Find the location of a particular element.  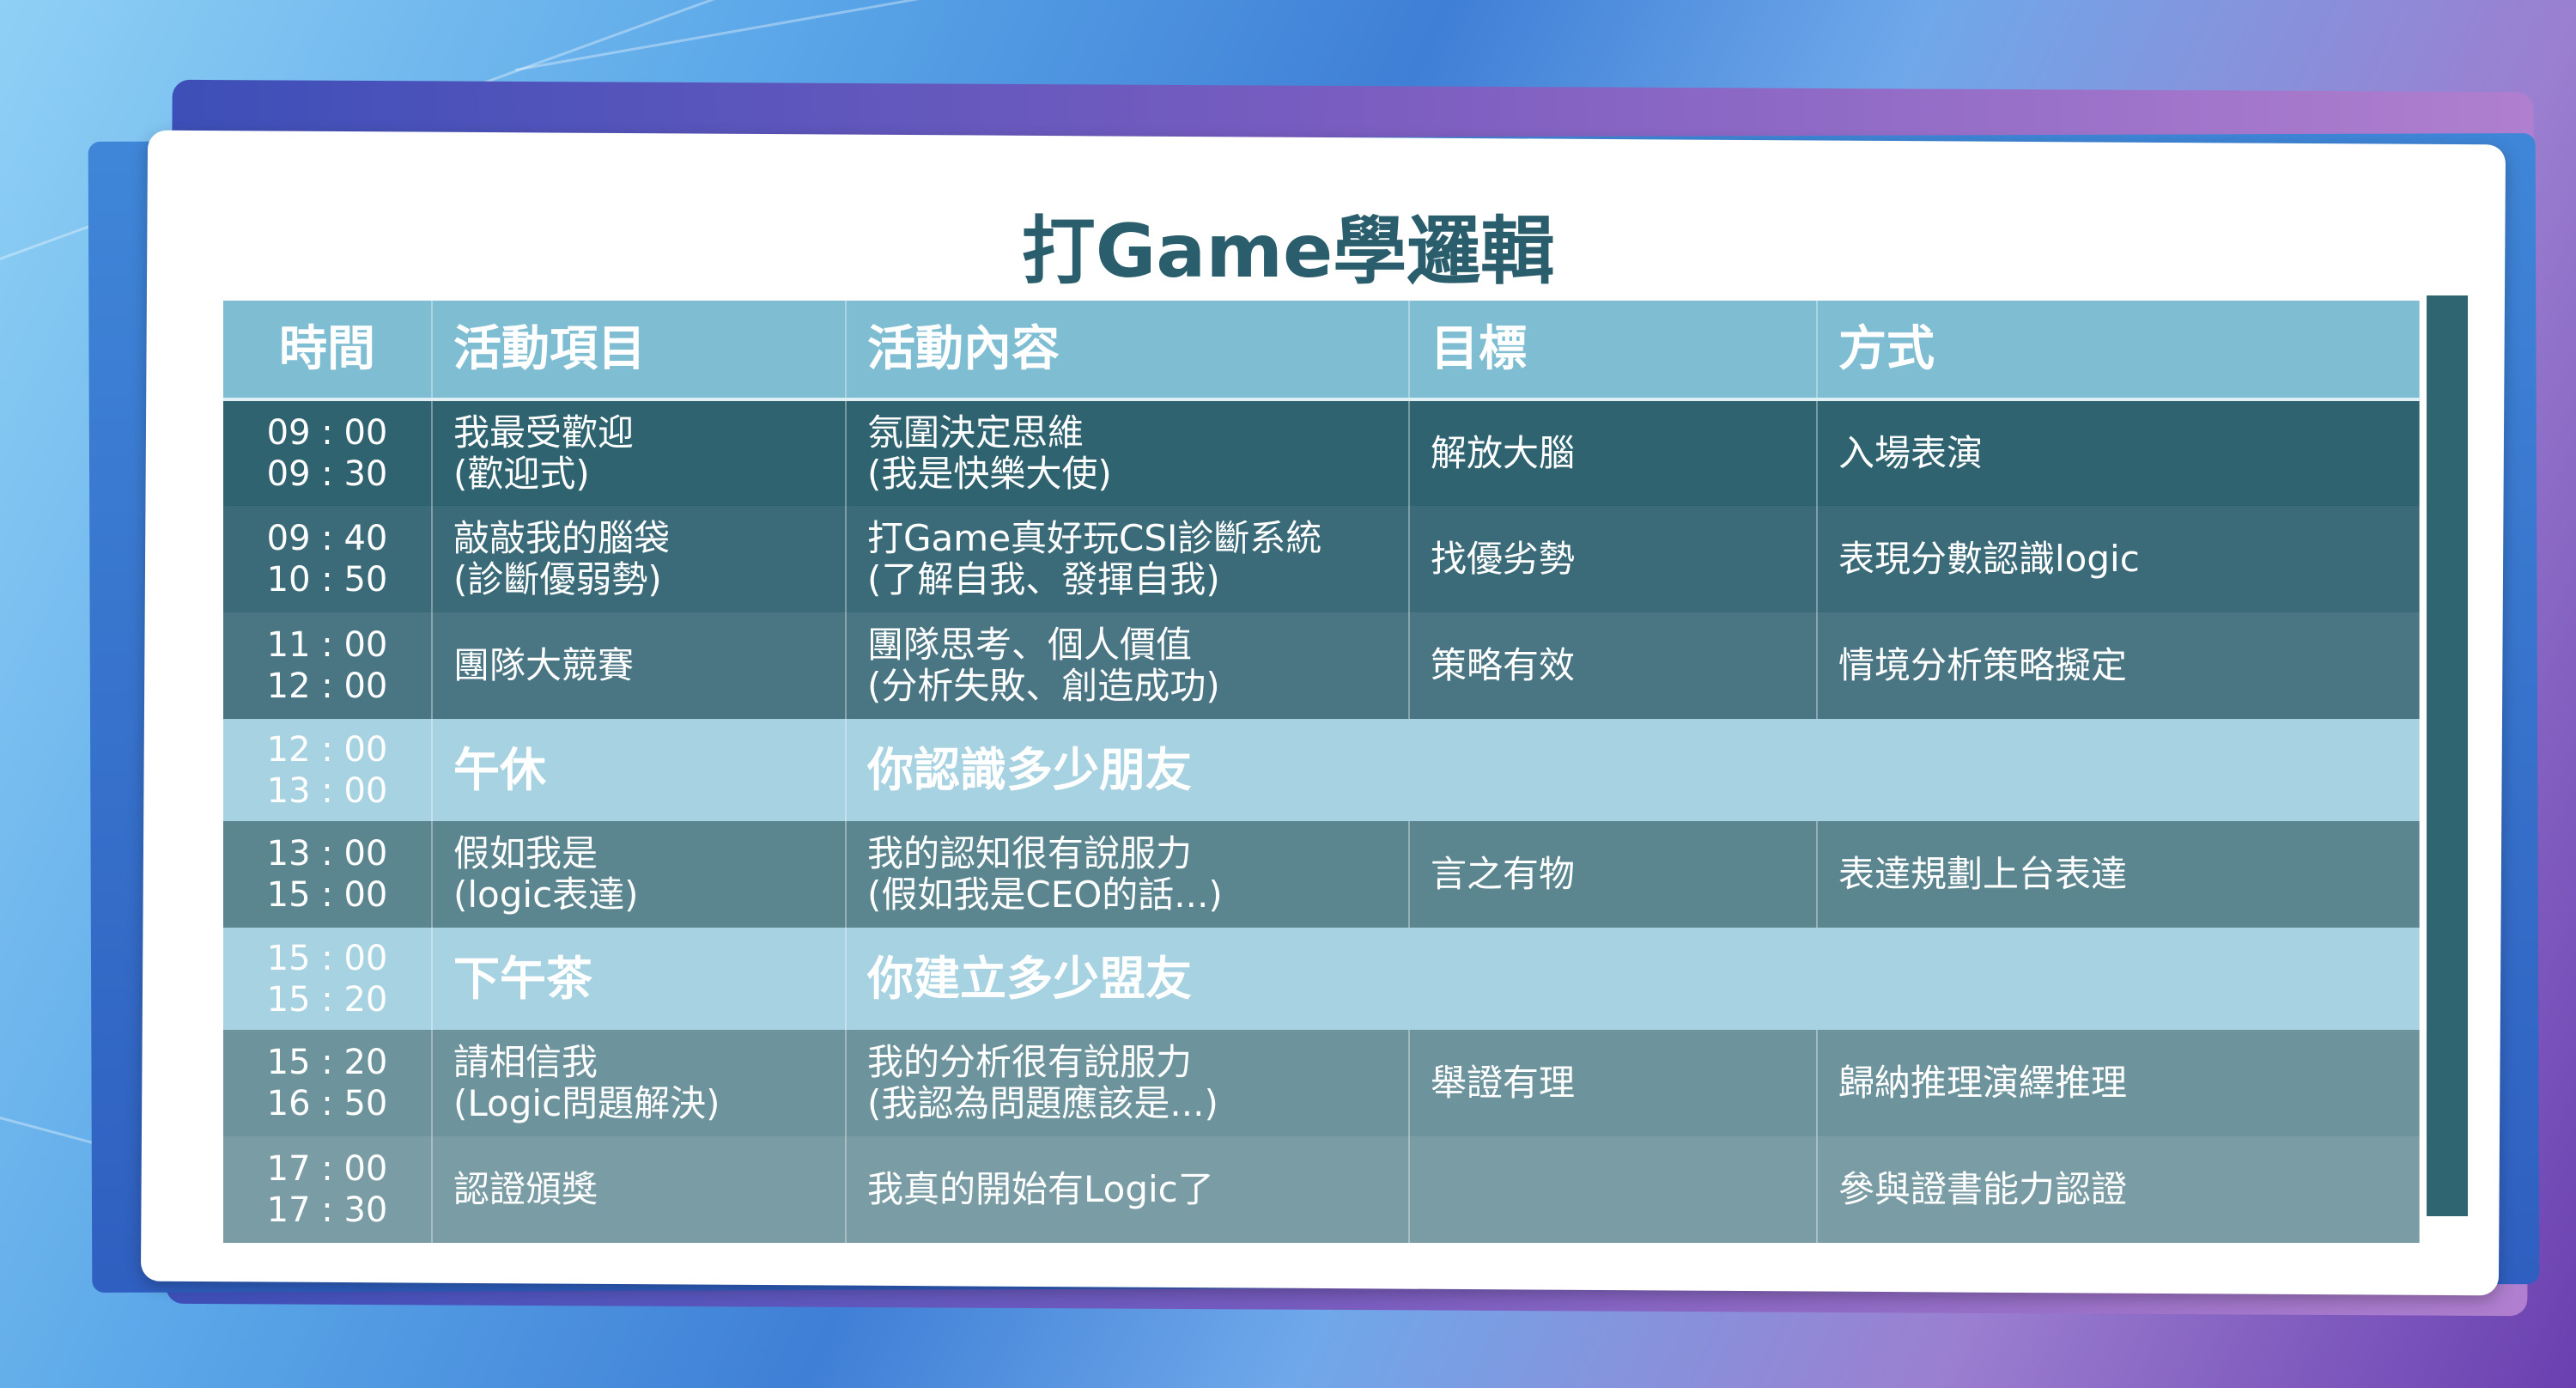

cell-line: 敲敲我的腦袋 is located at coordinates (562, 538).